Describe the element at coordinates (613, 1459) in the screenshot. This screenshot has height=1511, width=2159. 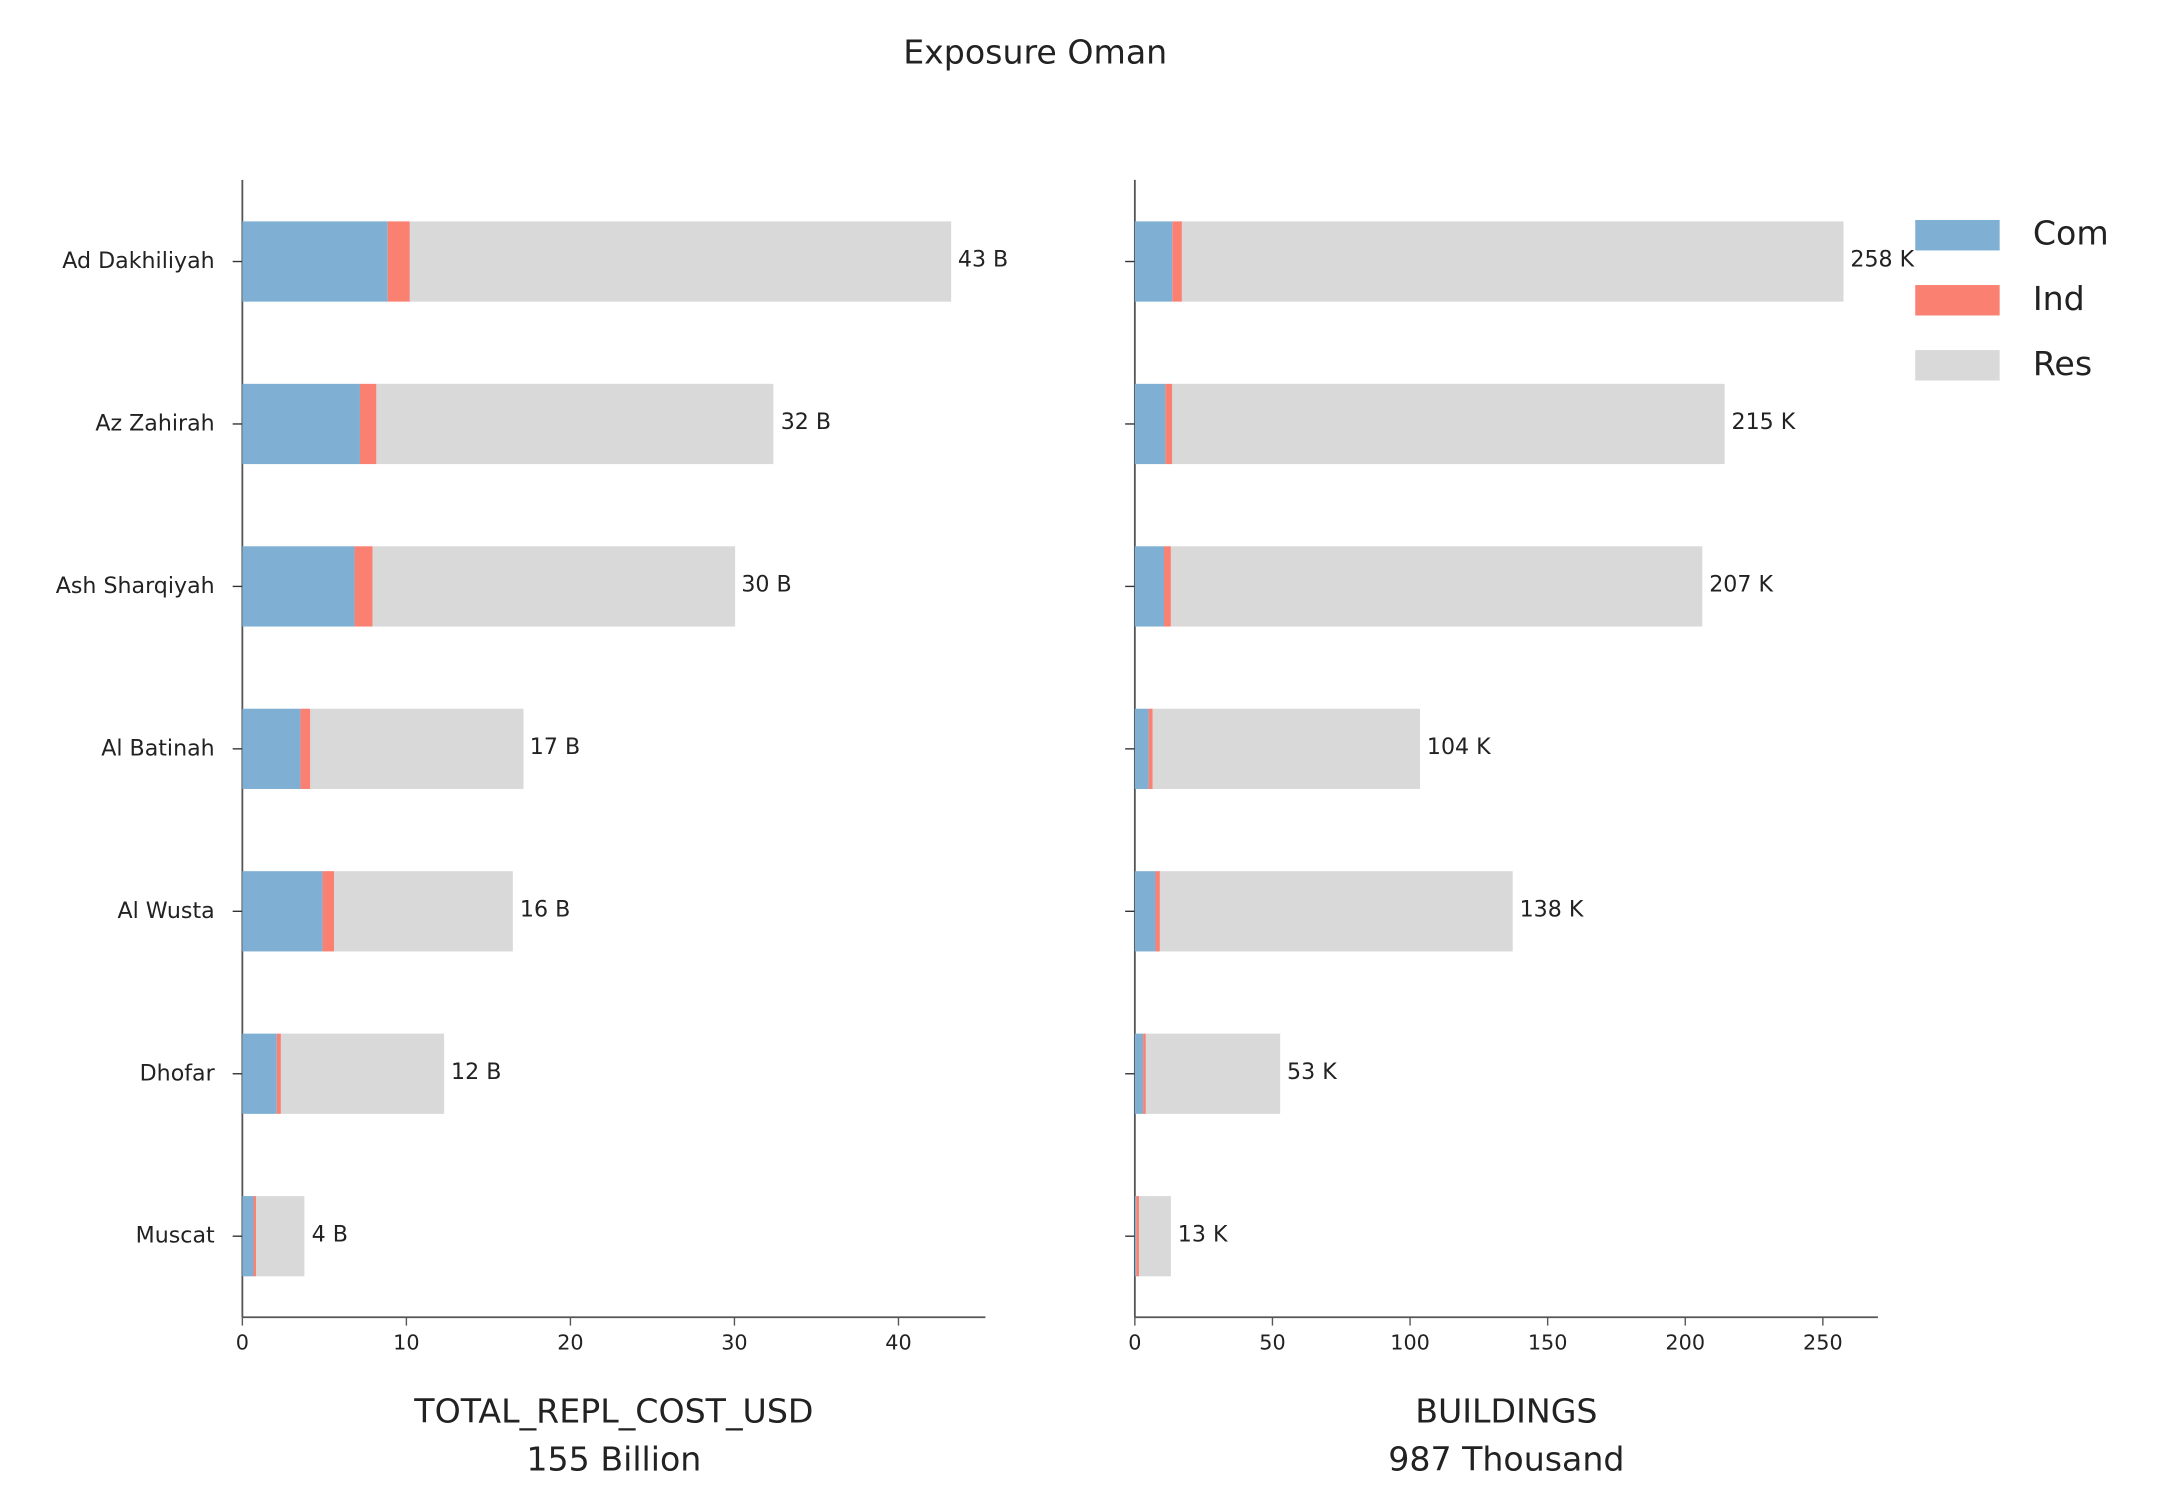
I see `x-axis-sublabel: 155 Billion` at that location.